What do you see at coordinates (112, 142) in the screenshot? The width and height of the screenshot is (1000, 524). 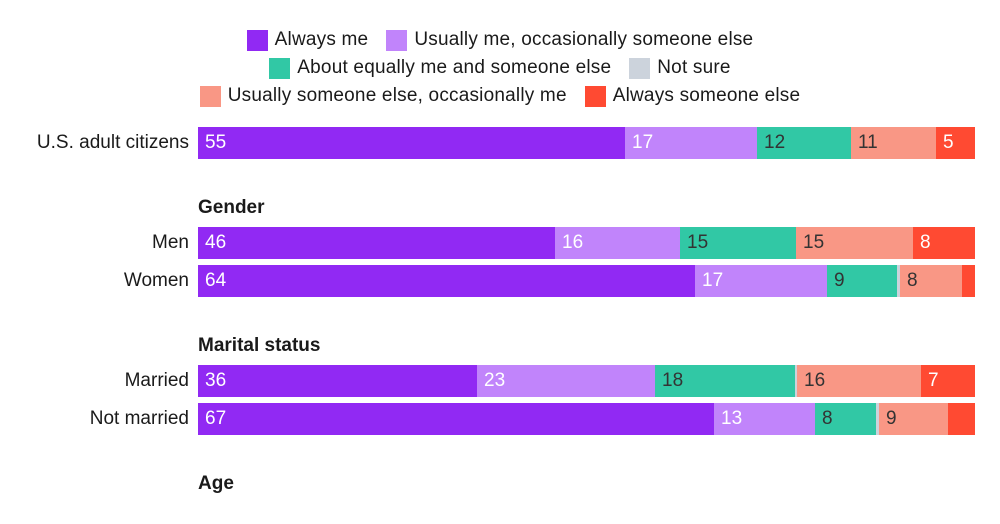 I see `row-label: U.S. adult citizens` at bounding box center [112, 142].